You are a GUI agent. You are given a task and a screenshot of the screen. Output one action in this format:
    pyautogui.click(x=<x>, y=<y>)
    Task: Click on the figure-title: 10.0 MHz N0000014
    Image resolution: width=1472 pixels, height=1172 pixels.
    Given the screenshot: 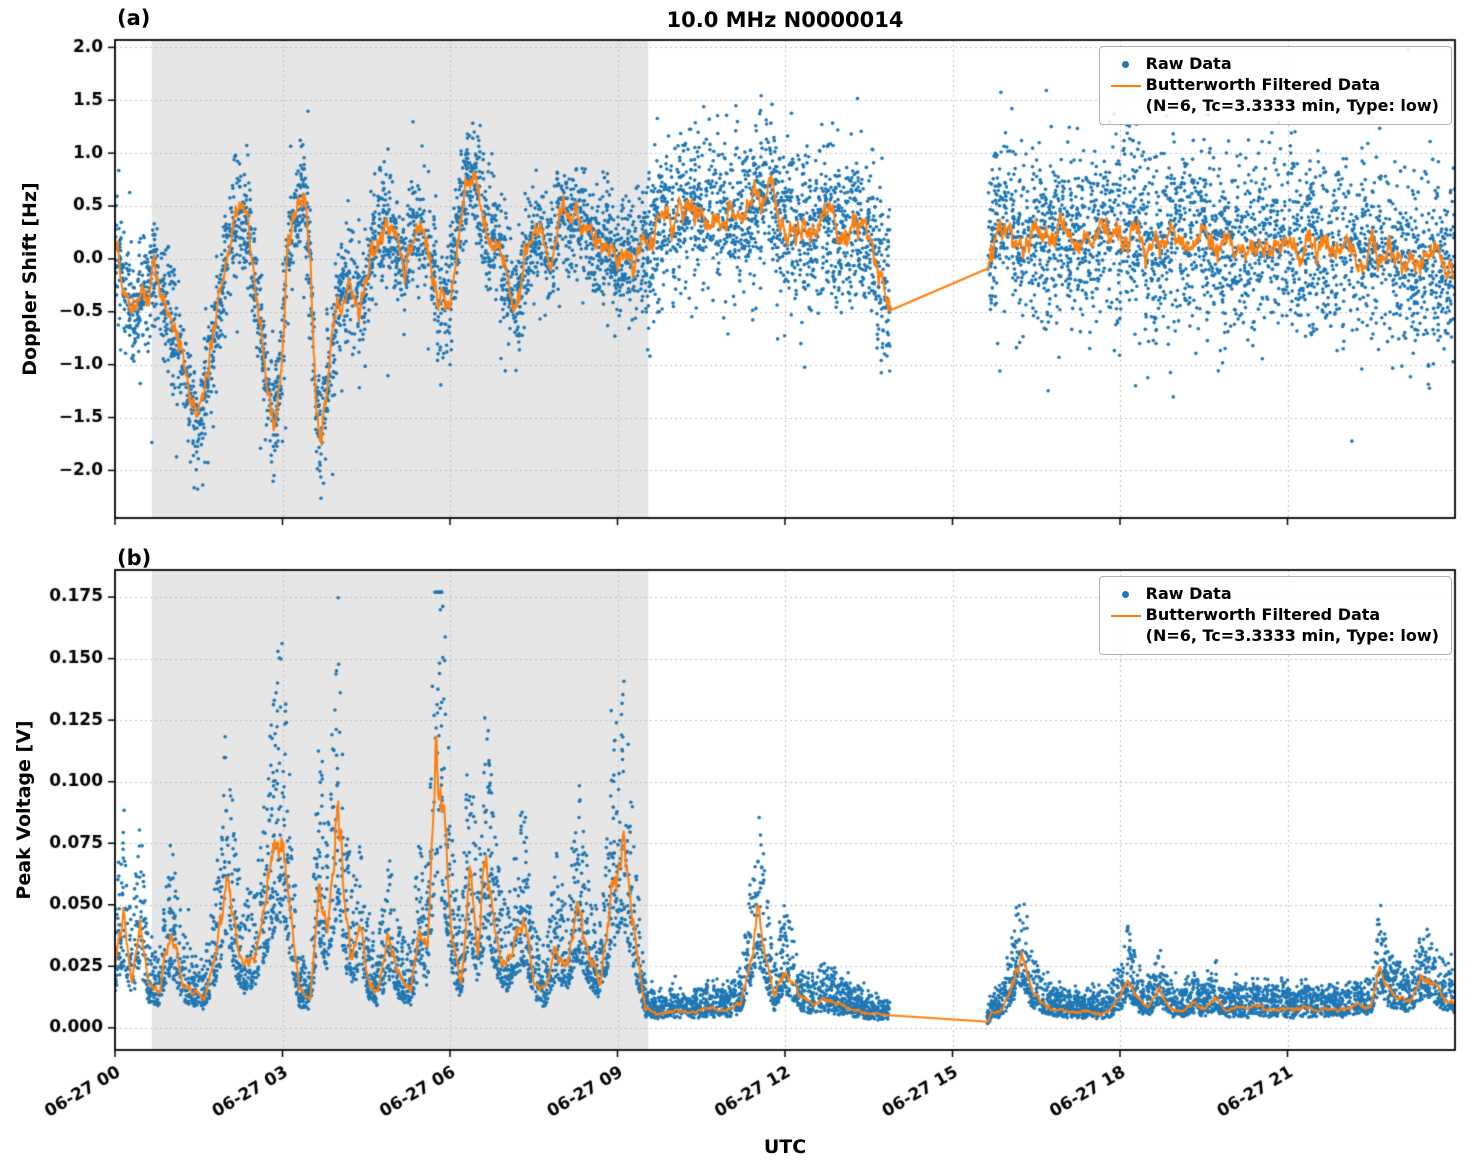 What is the action you would take?
    pyautogui.click(x=785, y=20)
    